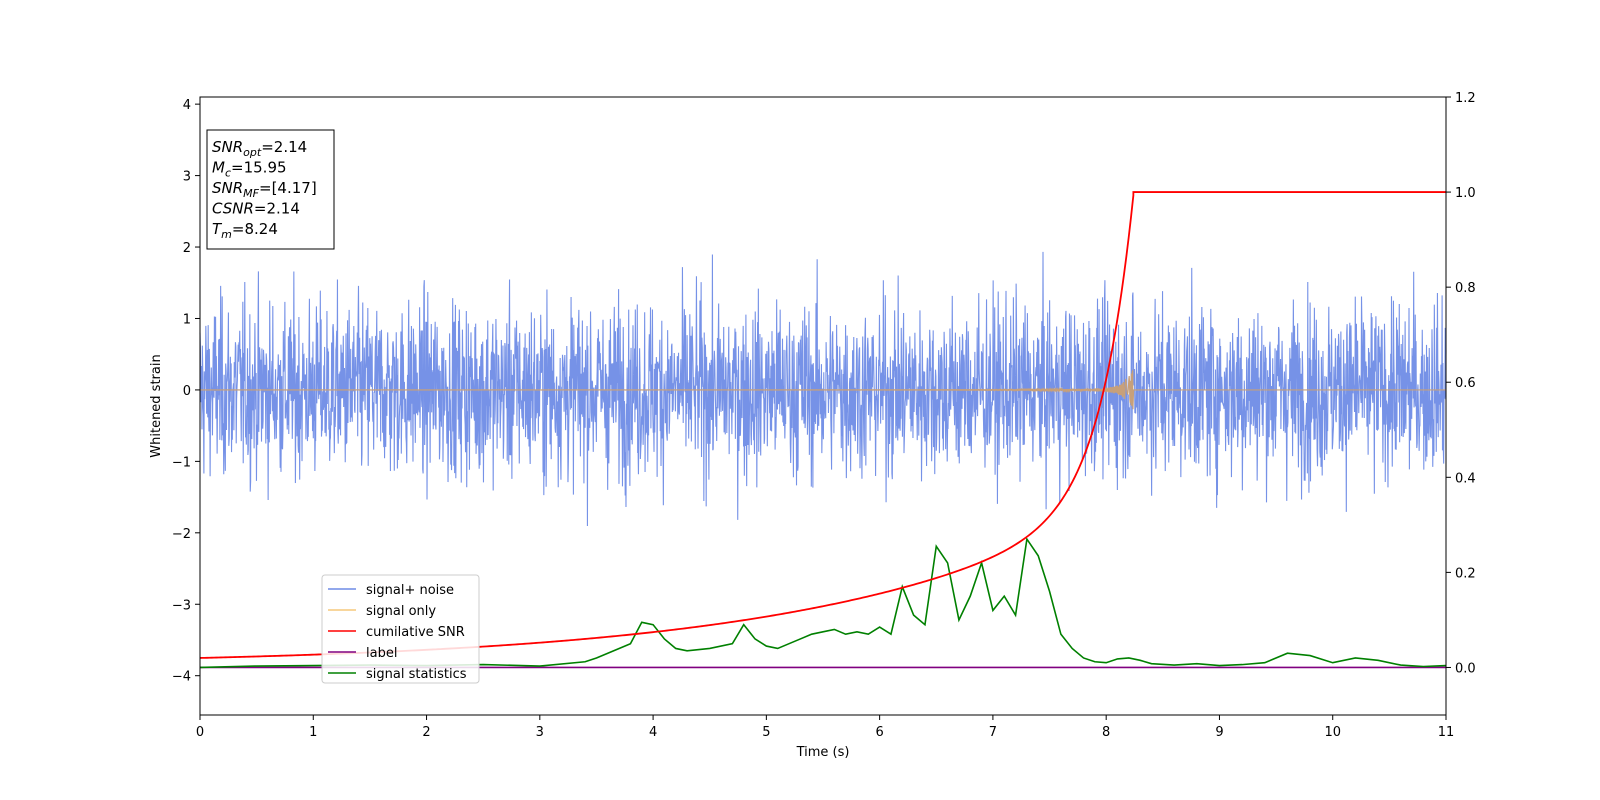 This screenshot has height=800, width=1600. What do you see at coordinates (1332, 732) in the screenshot?
I see `x-tick-label: 10` at bounding box center [1332, 732].